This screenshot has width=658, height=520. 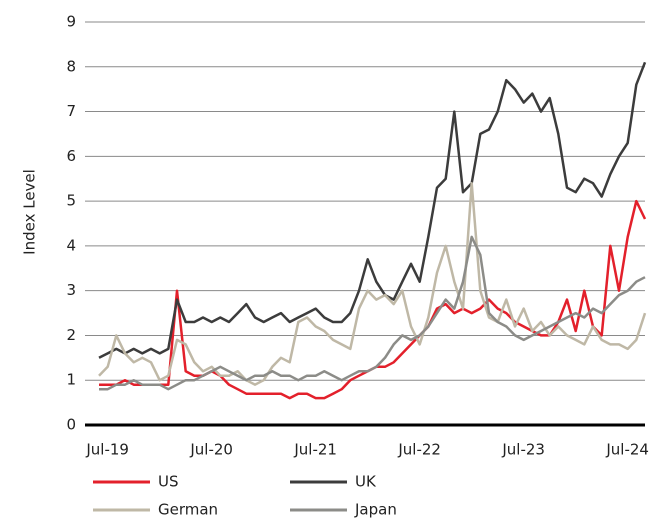 What do you see at coordinates (71, 380) in the screenshot?
I see `y-tick-label: 1` at bounding box center [71, 380].